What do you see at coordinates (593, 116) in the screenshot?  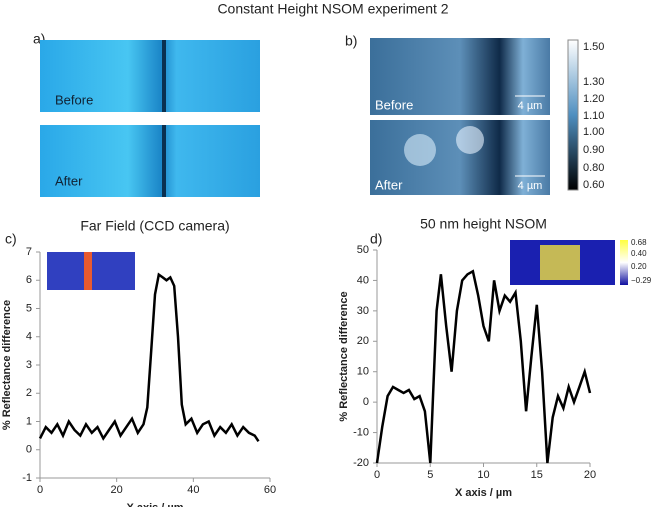 I see `colorbar-label: 1.10` at bounding box center [593, 116].